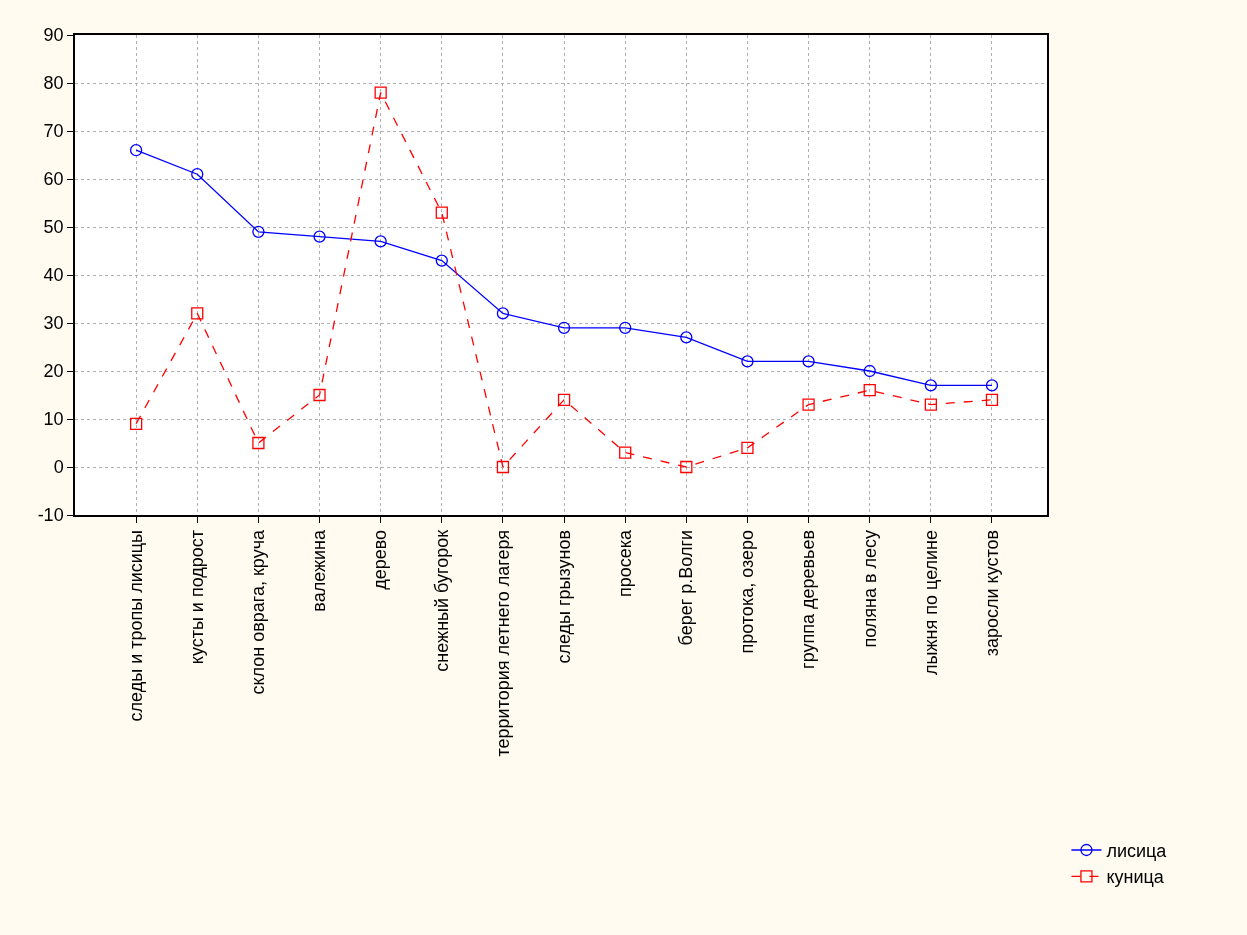  What do you see at coordinates (135, 625) in the screenshot?
I see `x-tick-label: следы и тропы лисицы` at bounding box center [135, 625].